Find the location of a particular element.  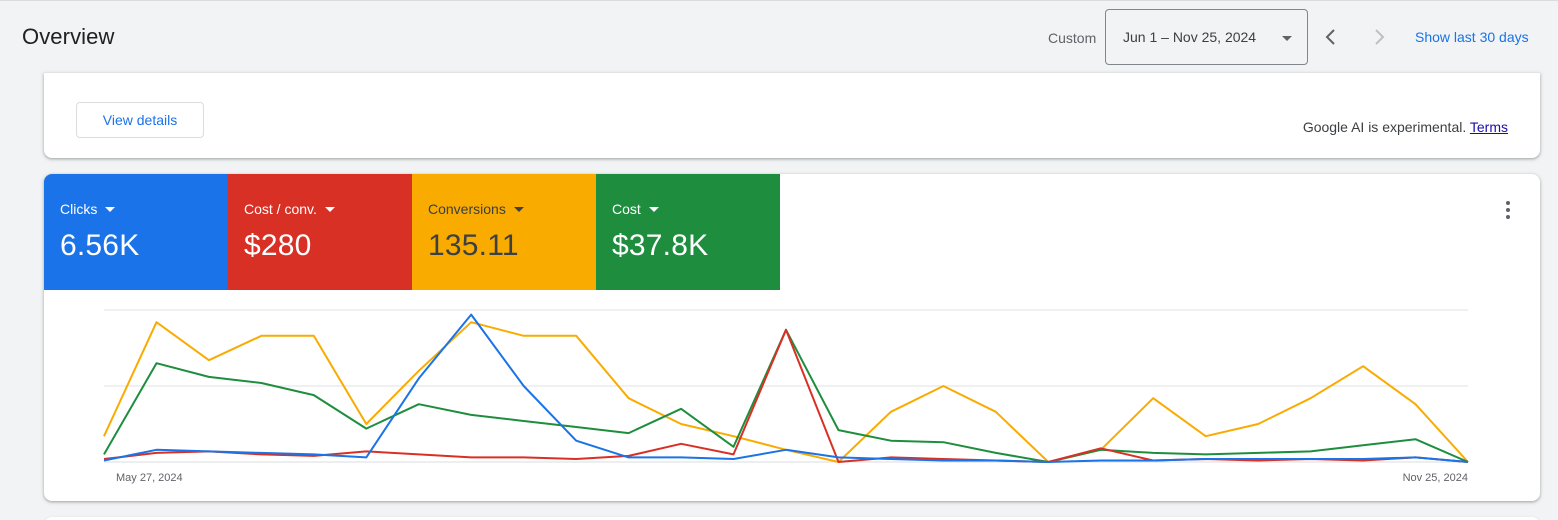

view-details-button: View details is located at coordinates (140, 120).